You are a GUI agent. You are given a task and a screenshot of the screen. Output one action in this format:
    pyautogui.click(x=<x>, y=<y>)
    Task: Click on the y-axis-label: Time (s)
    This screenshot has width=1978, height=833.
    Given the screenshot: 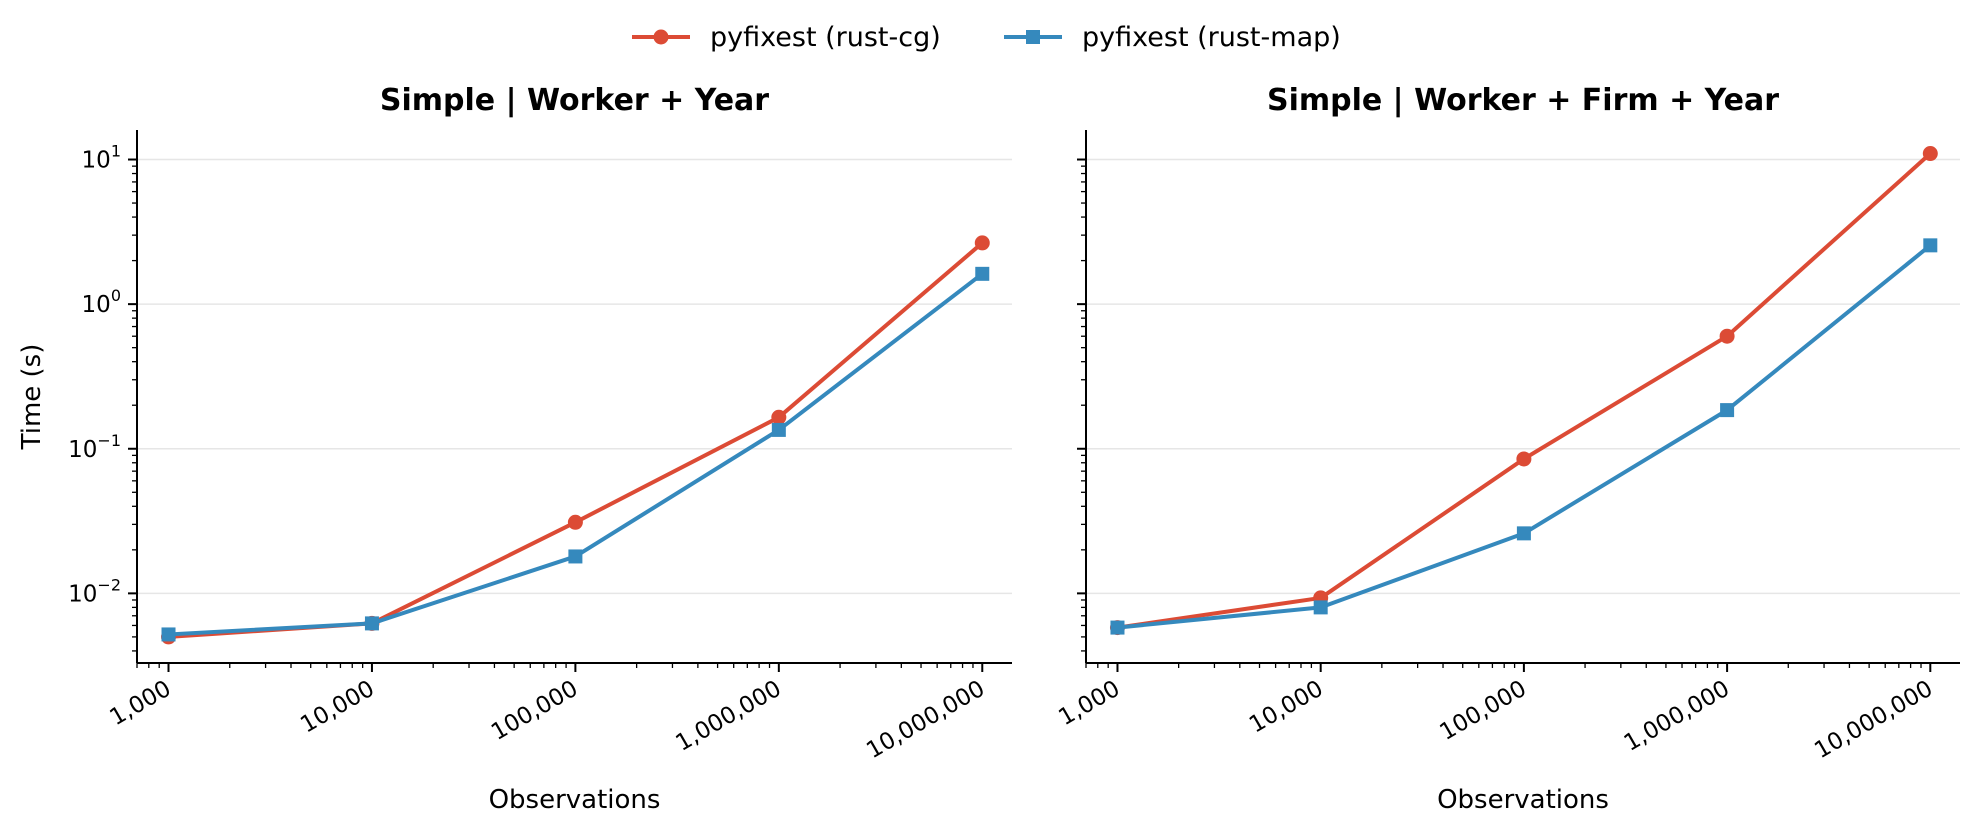 What is the action you would take?
    pyautogui.click(x=32, y=397)
    